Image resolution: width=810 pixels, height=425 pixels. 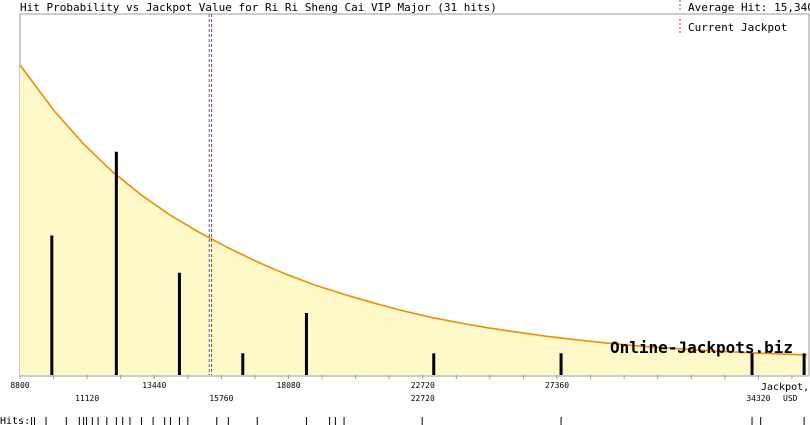 I want to click on x-tick-label: 13440, so click(x=154, y=385).